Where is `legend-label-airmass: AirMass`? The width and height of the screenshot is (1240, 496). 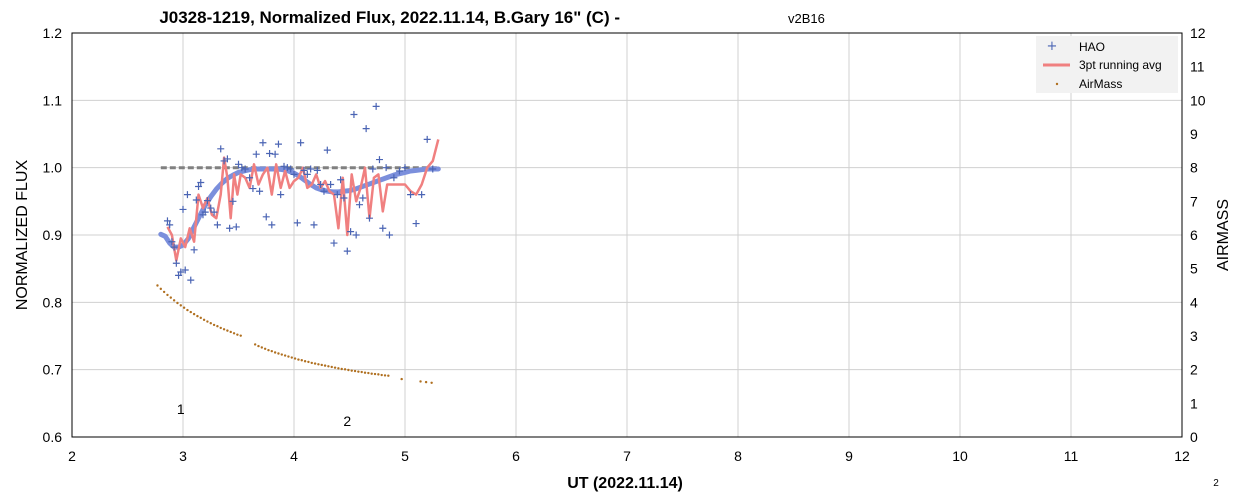 legend-label-airmass: AirMass is located at coordinates (1100, 84).